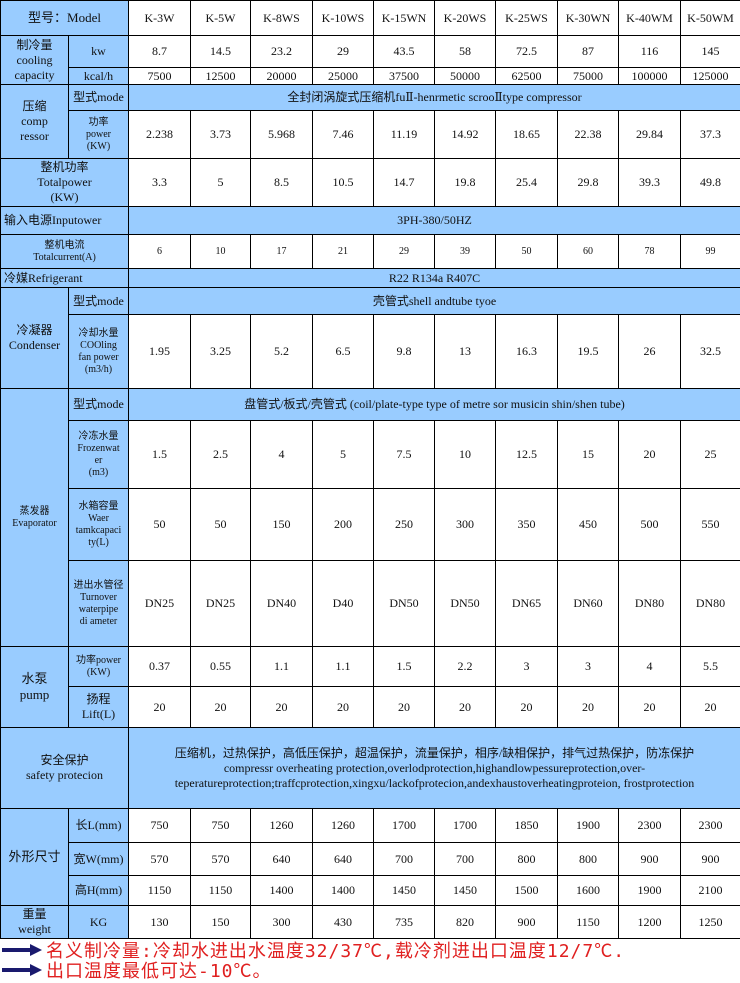 This screenshot has width=740, height=983. I want to click on compressor-power-value: 18.65, so click(527, 135).